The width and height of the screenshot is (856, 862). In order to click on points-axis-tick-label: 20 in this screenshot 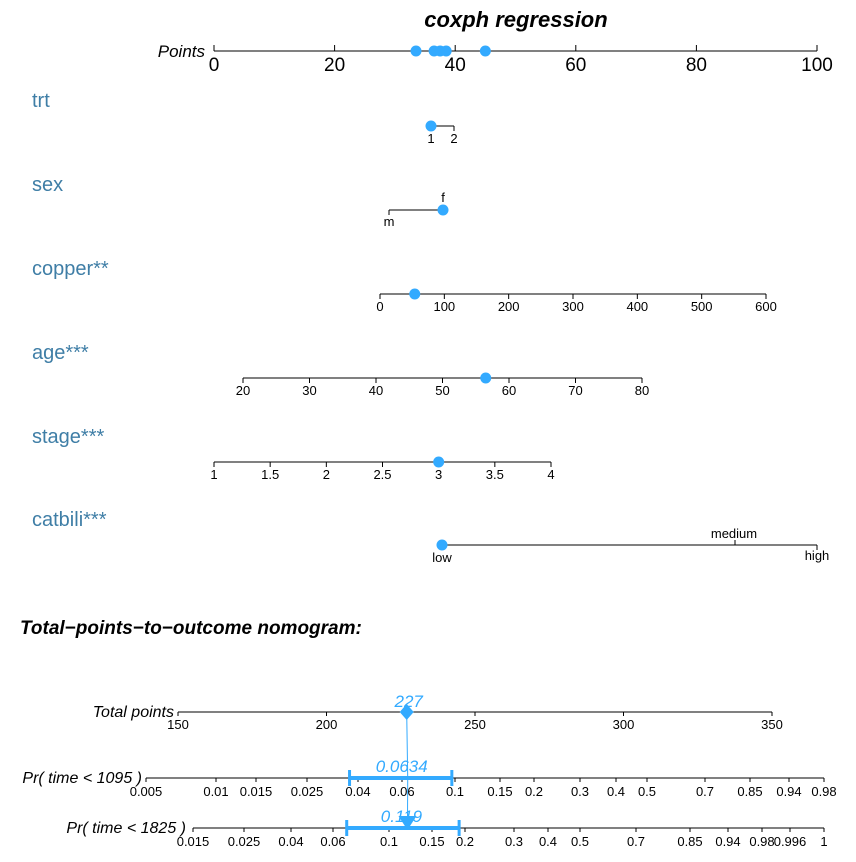, I will do `click(334, 65)`.